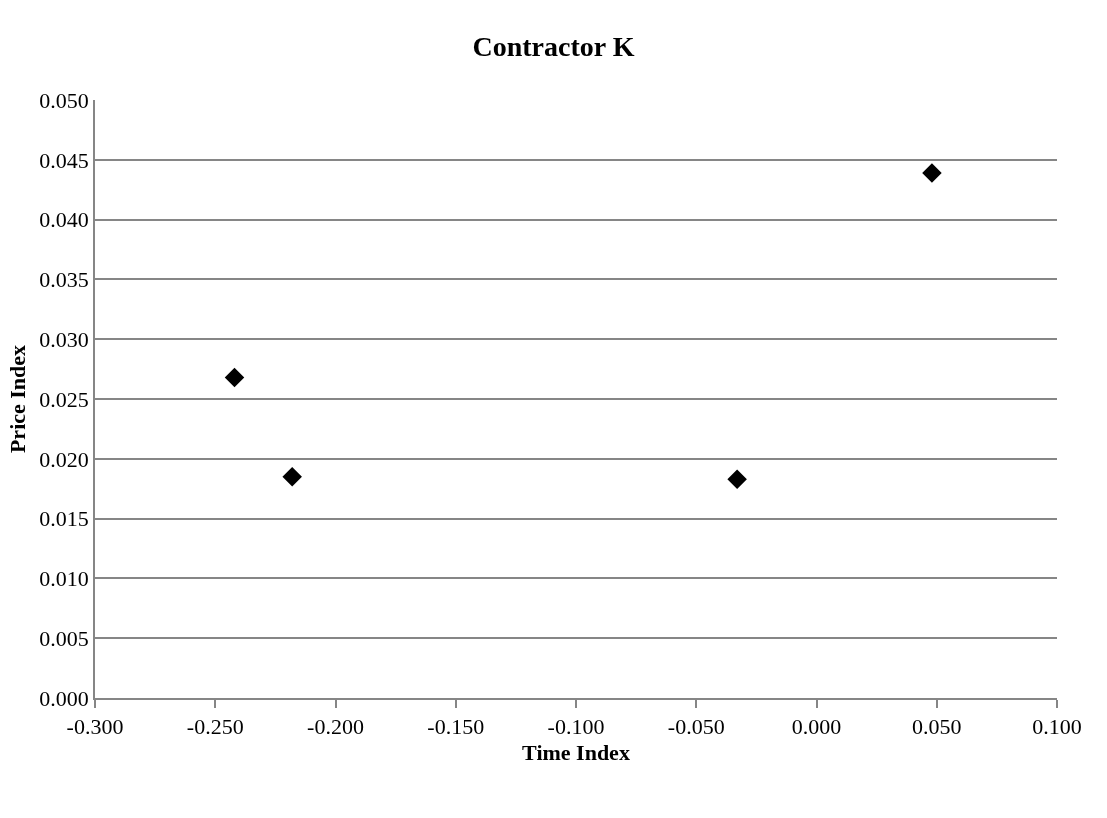 The height and width of the screenshot is (818, 1107). Describe the element at coordinates (64, 280) in the screenshot. I see `y-tick-label: 0.035` at that location.